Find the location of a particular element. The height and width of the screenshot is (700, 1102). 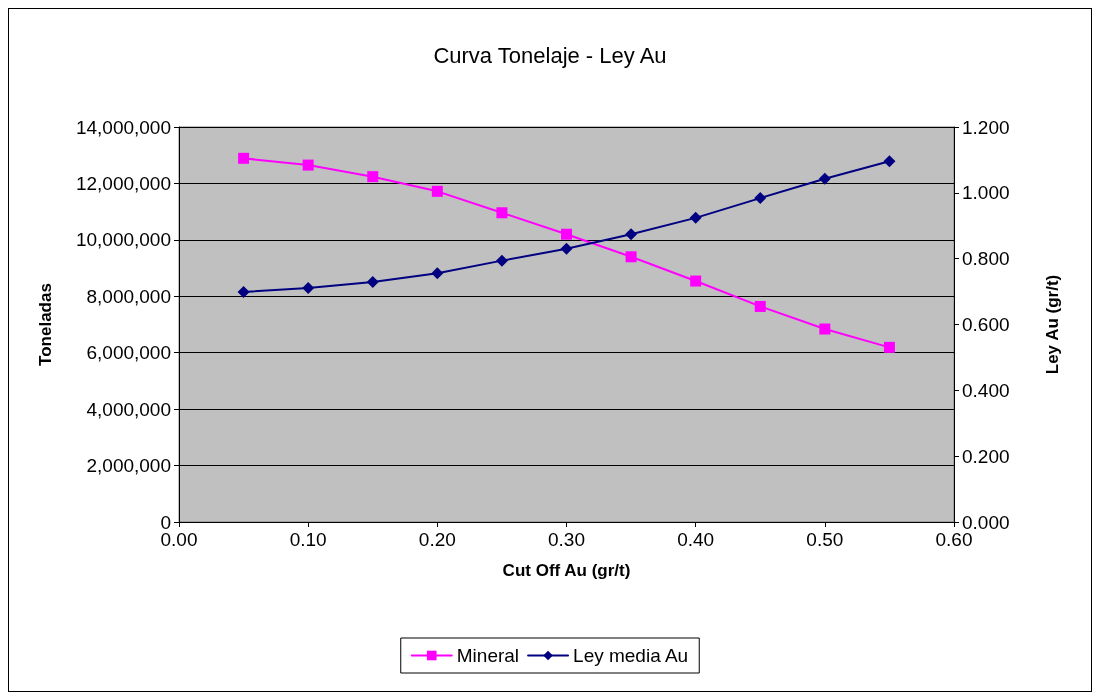

y-tick-label: 4,000,000 is located at coordinates (128, 409).